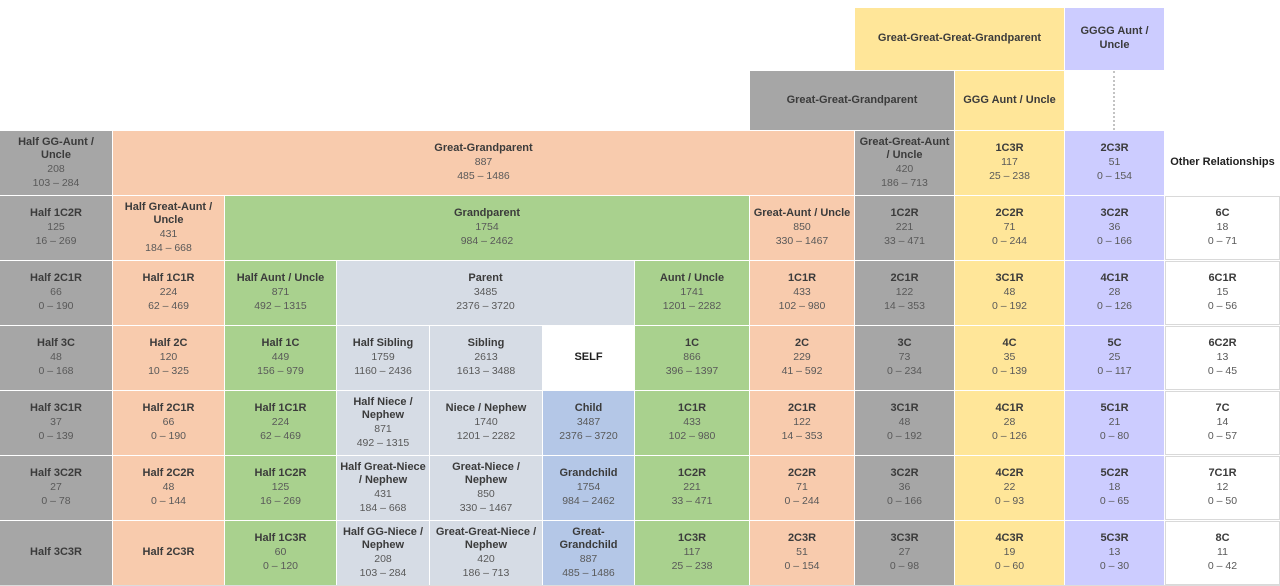  What do you see at coordinates (56, 343) in the screenshot?
I see `relationship-label: Half 3C` at bounding box center [56, 343].